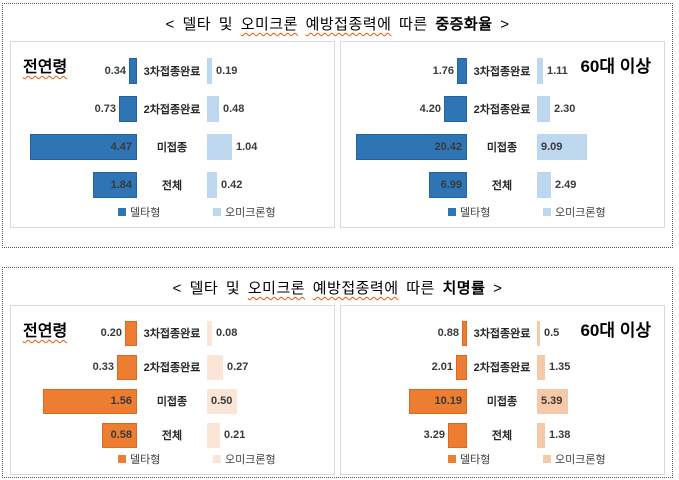  What do you see at coordinates (227, 71) in the screenshot?
I see `omicron-value-label: 0.19` at bounding box center [227, 71].